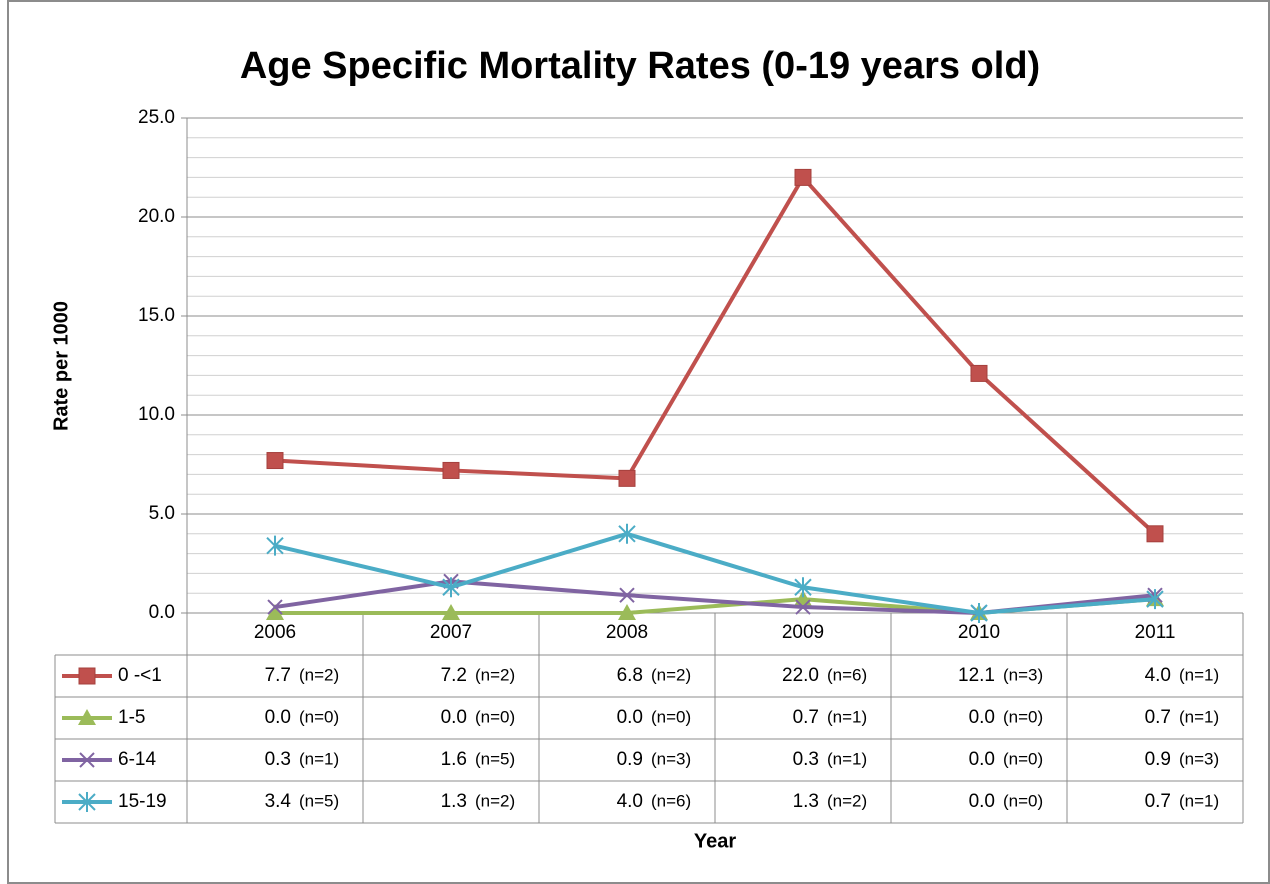  What do you see at coordinates (156, 216) in the screenshot?
I see `y-tick-label: 20.0` at bounding box center [156, 216].